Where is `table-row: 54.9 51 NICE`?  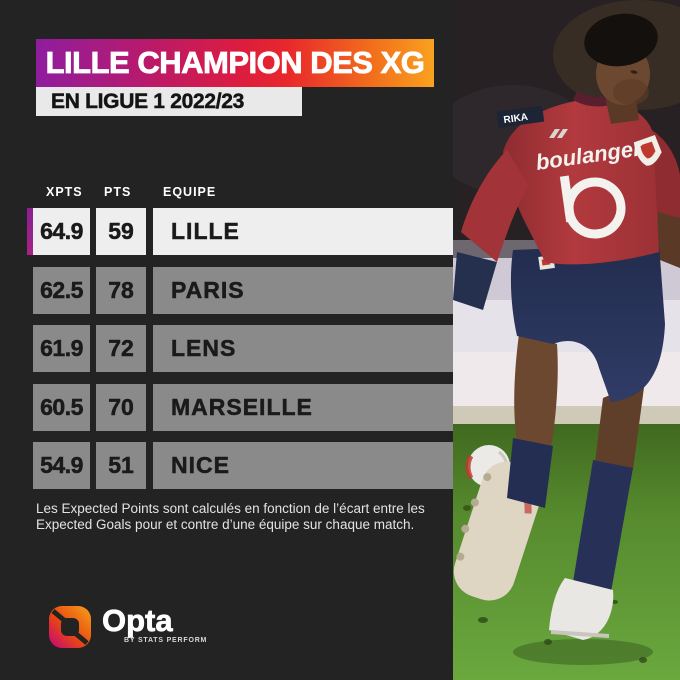 table-row: 54.9 51 NICE is located at coordinates (243, 465).